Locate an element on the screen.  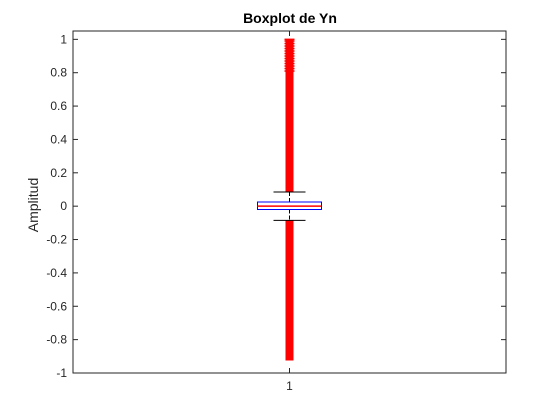
y-tick-label: 0.2 is located at coordinates (58, 173).